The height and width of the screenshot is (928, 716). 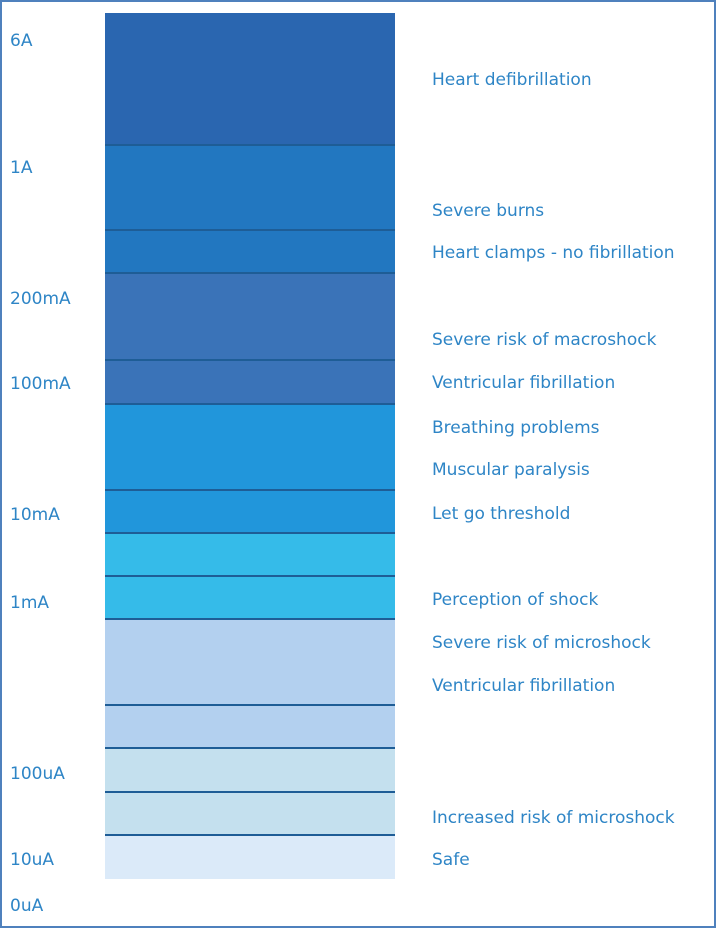 What do you see at coordinates (250, 468) in the screenshot?
I see `band-100ma-to-10ma` at bounding box center [250, 468].